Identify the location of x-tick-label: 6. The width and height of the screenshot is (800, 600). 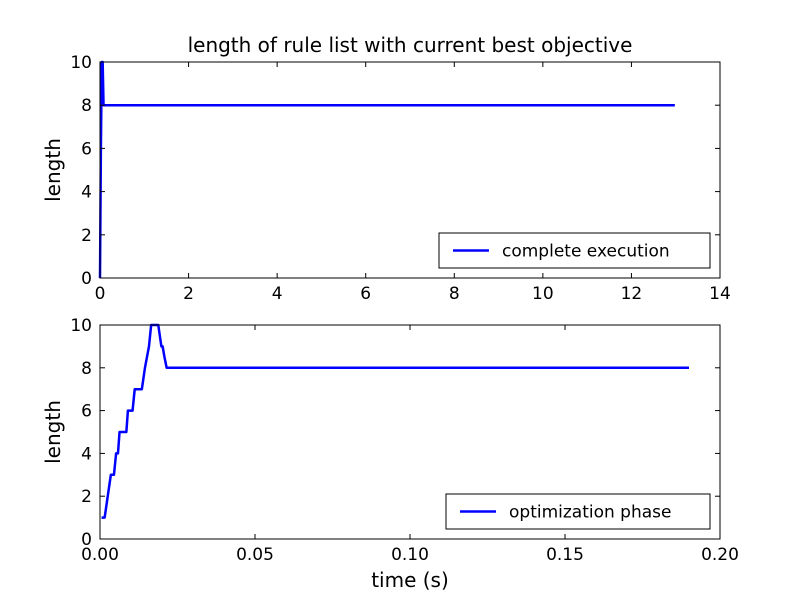
(365, 294).